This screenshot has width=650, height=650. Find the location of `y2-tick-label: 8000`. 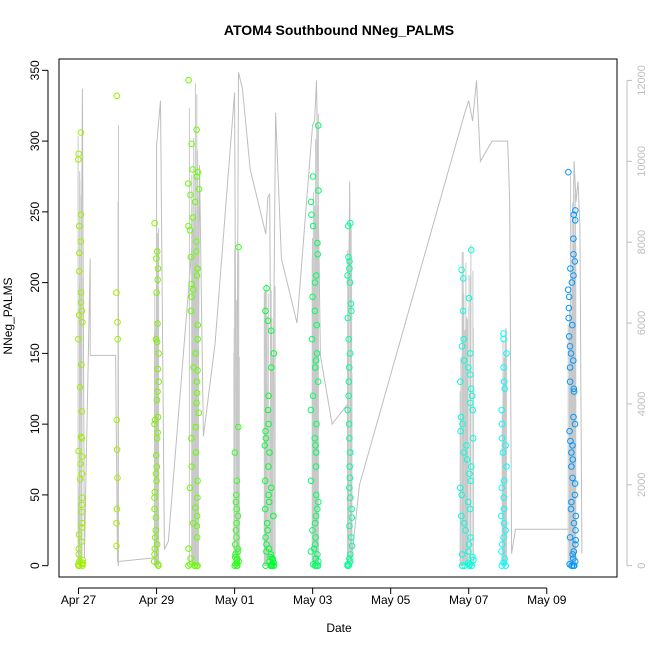

y2-tick-label: 8000 is located at coordinates (642, 242).